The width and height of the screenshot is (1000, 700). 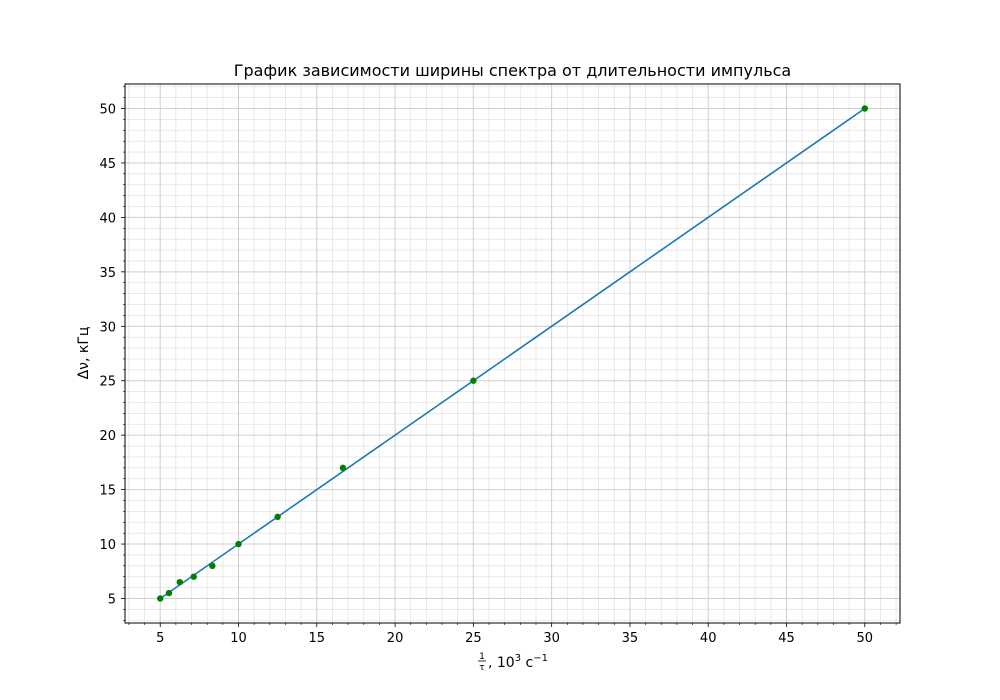 What do you see at coordinates (518, 658) in the screenshot?
I see `x-label-exponent: 3` at bounding box center [518, 658].